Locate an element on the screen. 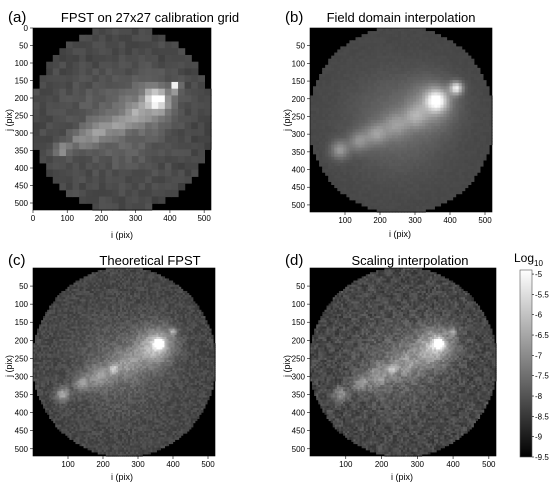 The height and width of the screenshot is (489, 550). x-tick-label: 200 is located at coordinates (380, 220).